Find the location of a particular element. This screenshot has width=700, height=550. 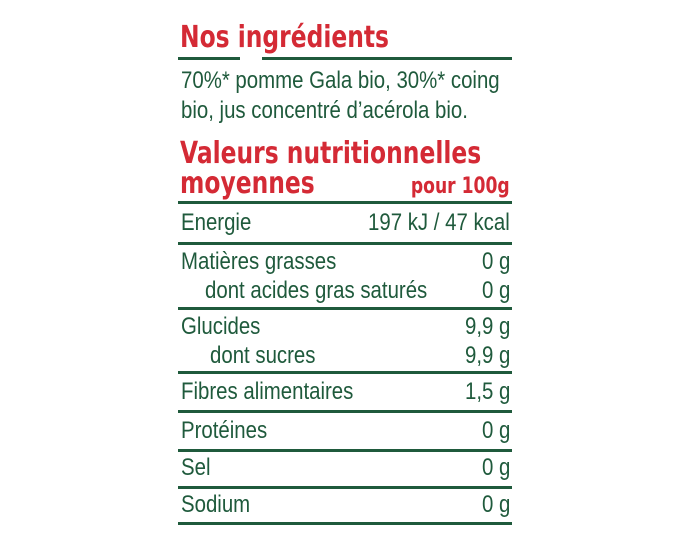

row-label: dont acides gras saturés is located at coordinates (316, 290).